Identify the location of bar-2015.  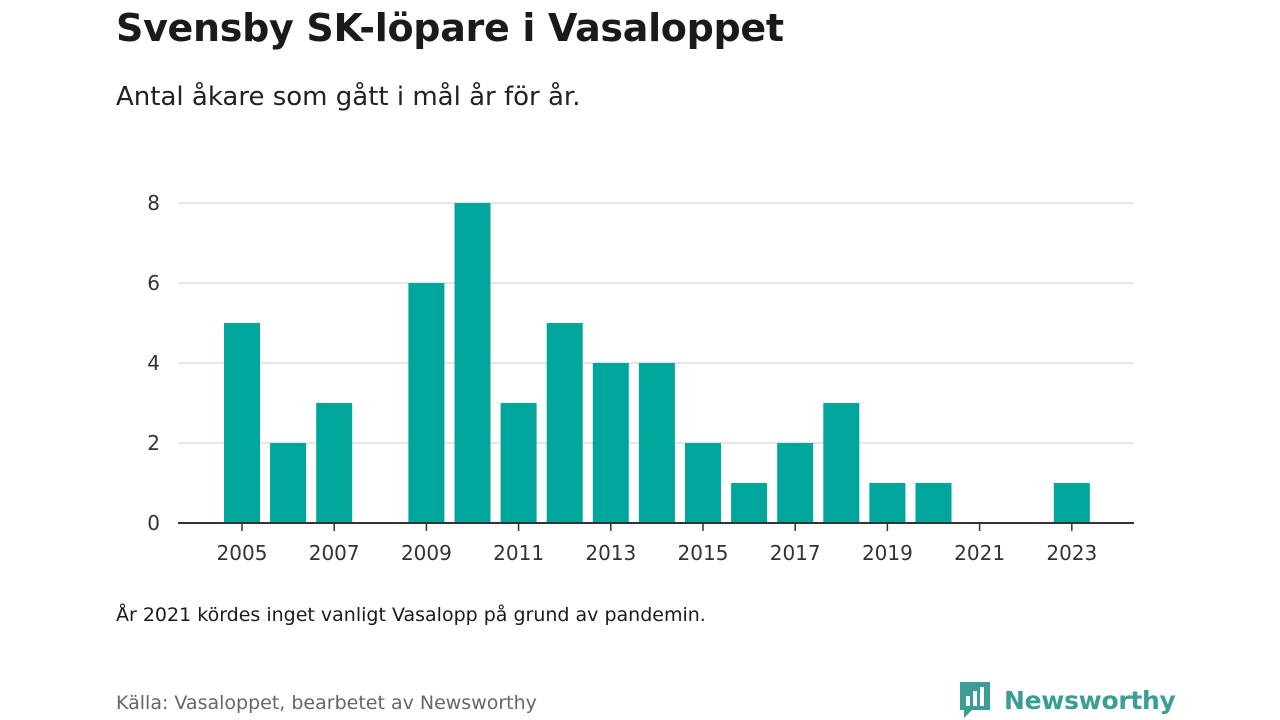
(703, 483).